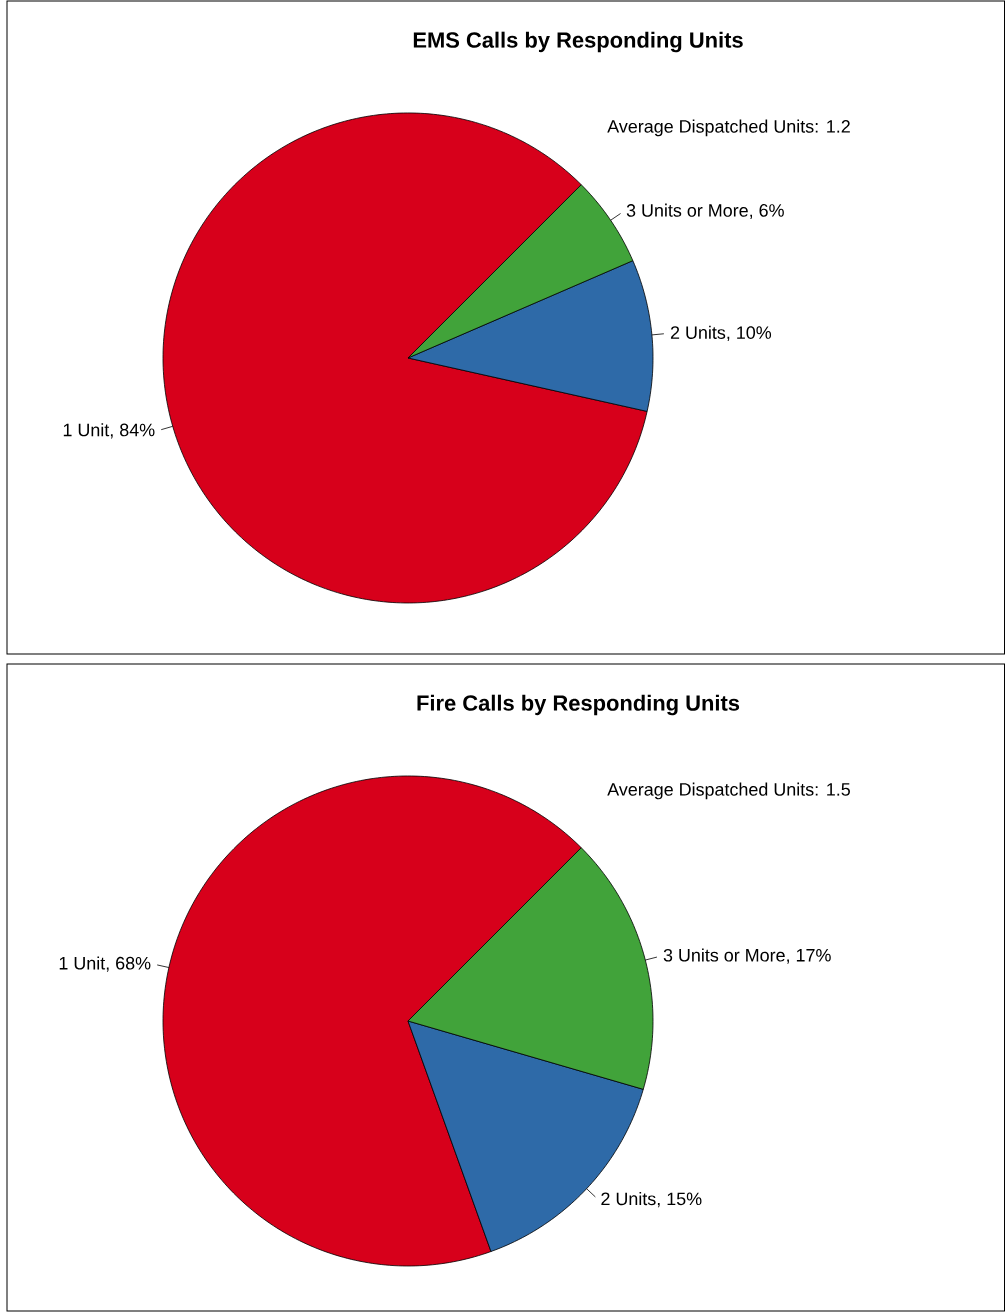 This screenshot has width=1005, height=1312. Describe the element at coordinates (109, 431) in the screenshot. I see `slice-label: 1 Unit, 84%` at that location.